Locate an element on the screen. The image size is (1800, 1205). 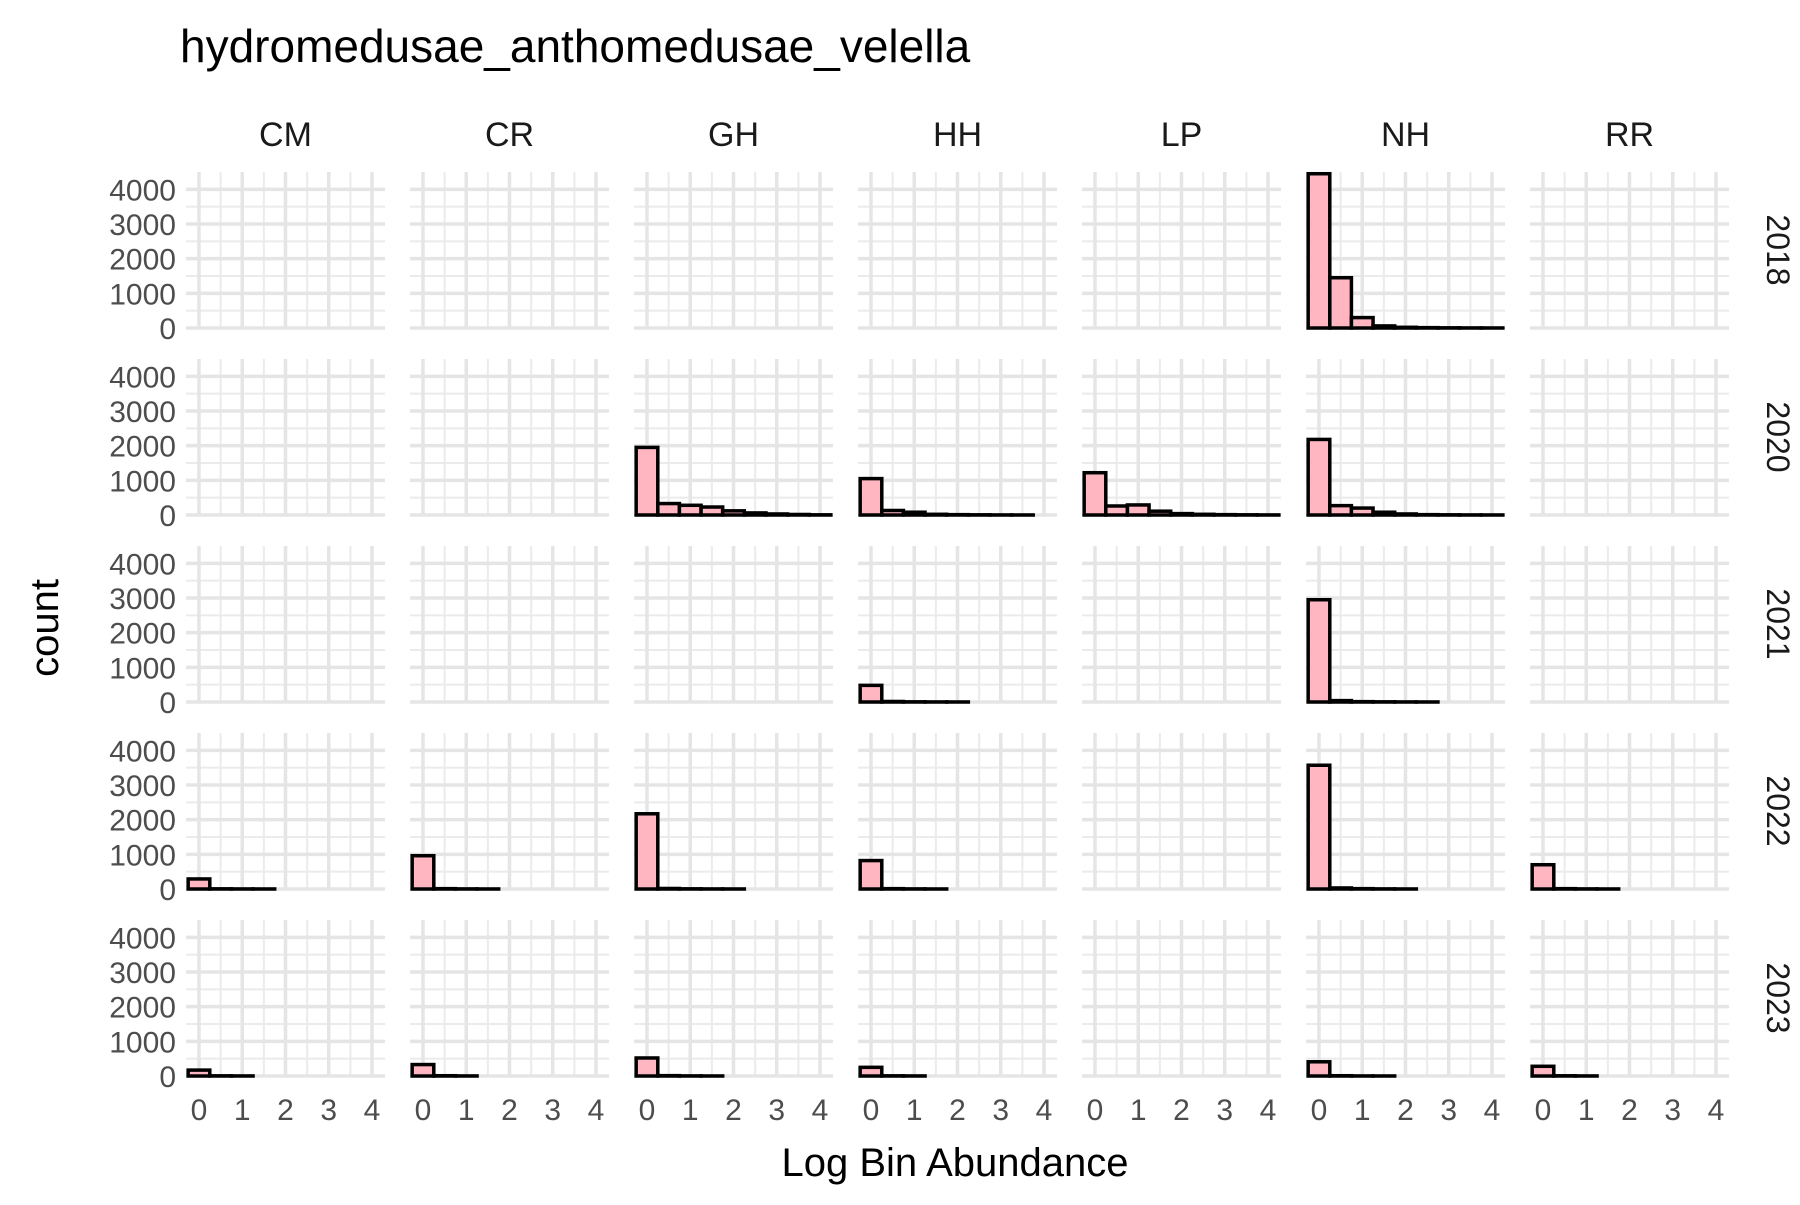
panel-LP-2021 is located at coordinates (1181, 624).